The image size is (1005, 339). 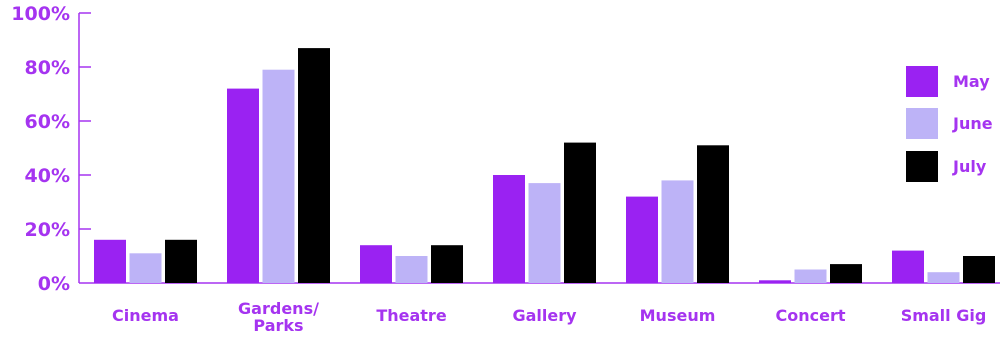 I want to click on x-category-label: Small Gig, so click(x=944, y=315).